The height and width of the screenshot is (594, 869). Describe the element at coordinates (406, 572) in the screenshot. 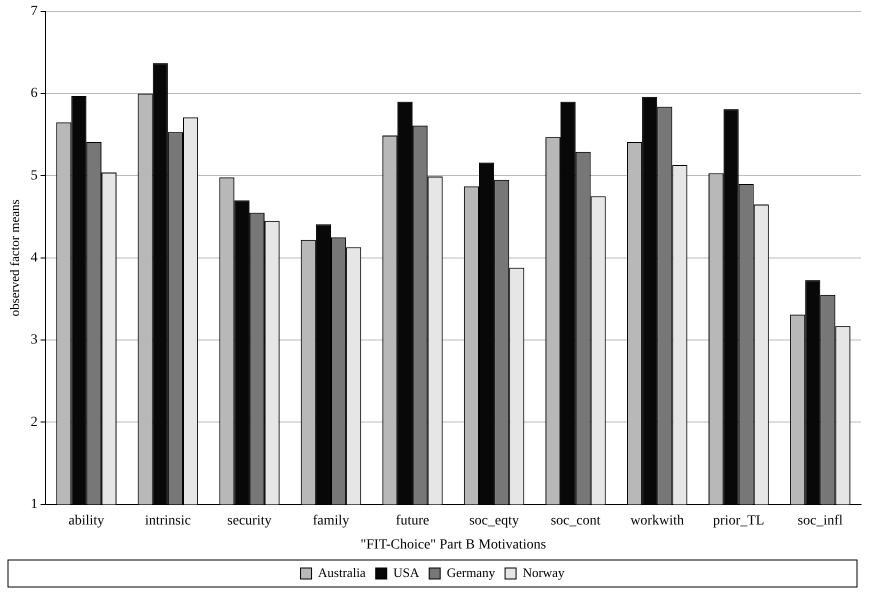

I see `legend-label: USA` at that location.